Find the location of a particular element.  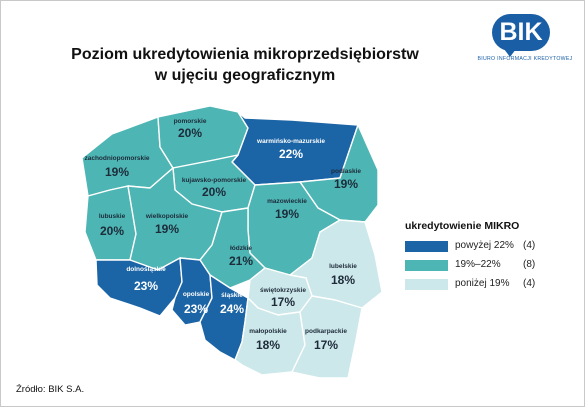

region-value-lubuskie: 20% is located at coordinates (112, 231).